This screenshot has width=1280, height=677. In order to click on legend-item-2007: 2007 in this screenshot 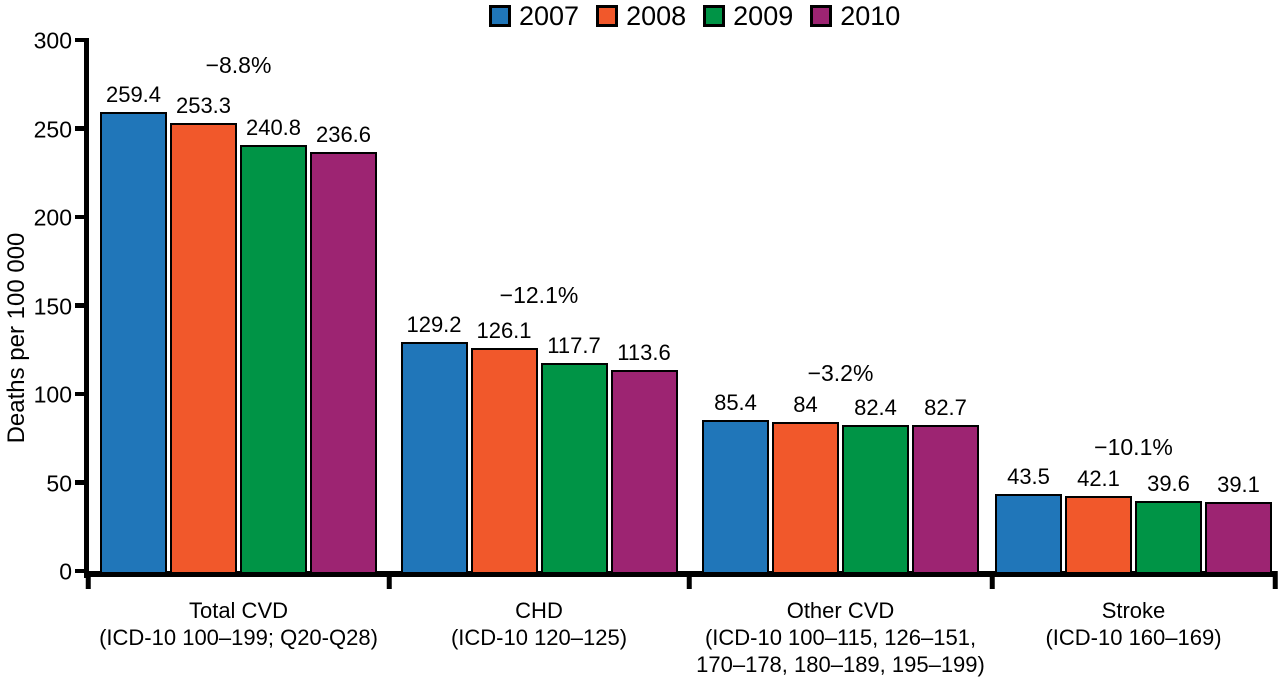, I will do `click(534, 16)`.